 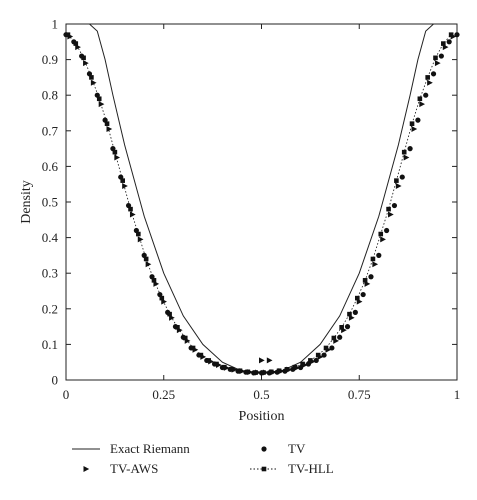 I want to click on y-tick-label: 0.4, so click(x=50, y=237).